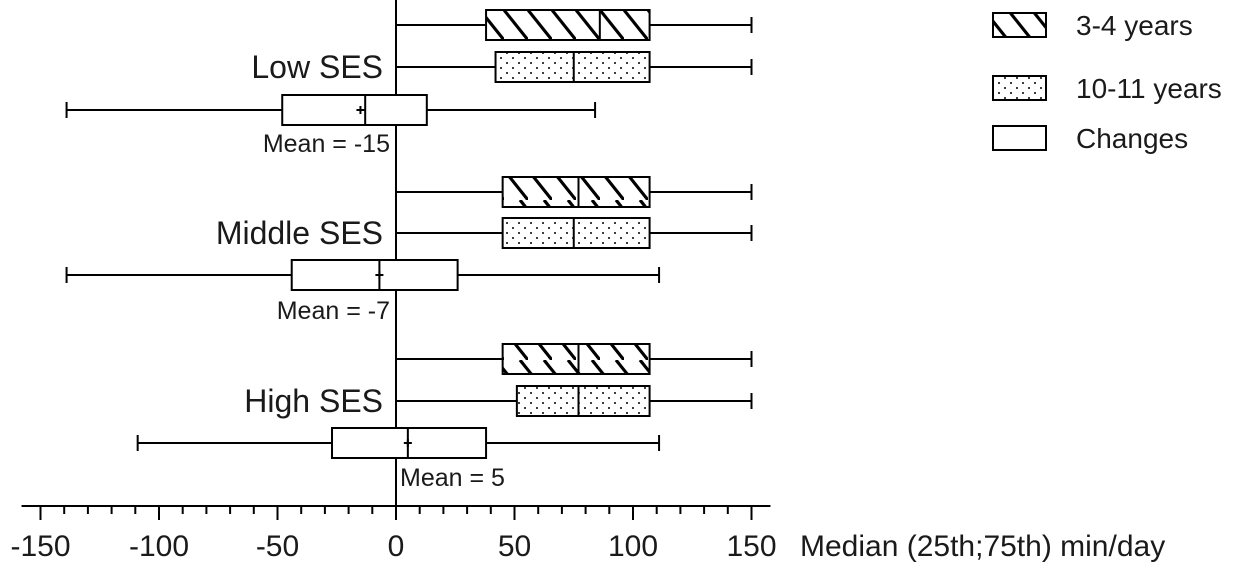 The height and width of the screenshot is (564, 1248). I want to click on legend-item: Changes, so click(1090, 138).